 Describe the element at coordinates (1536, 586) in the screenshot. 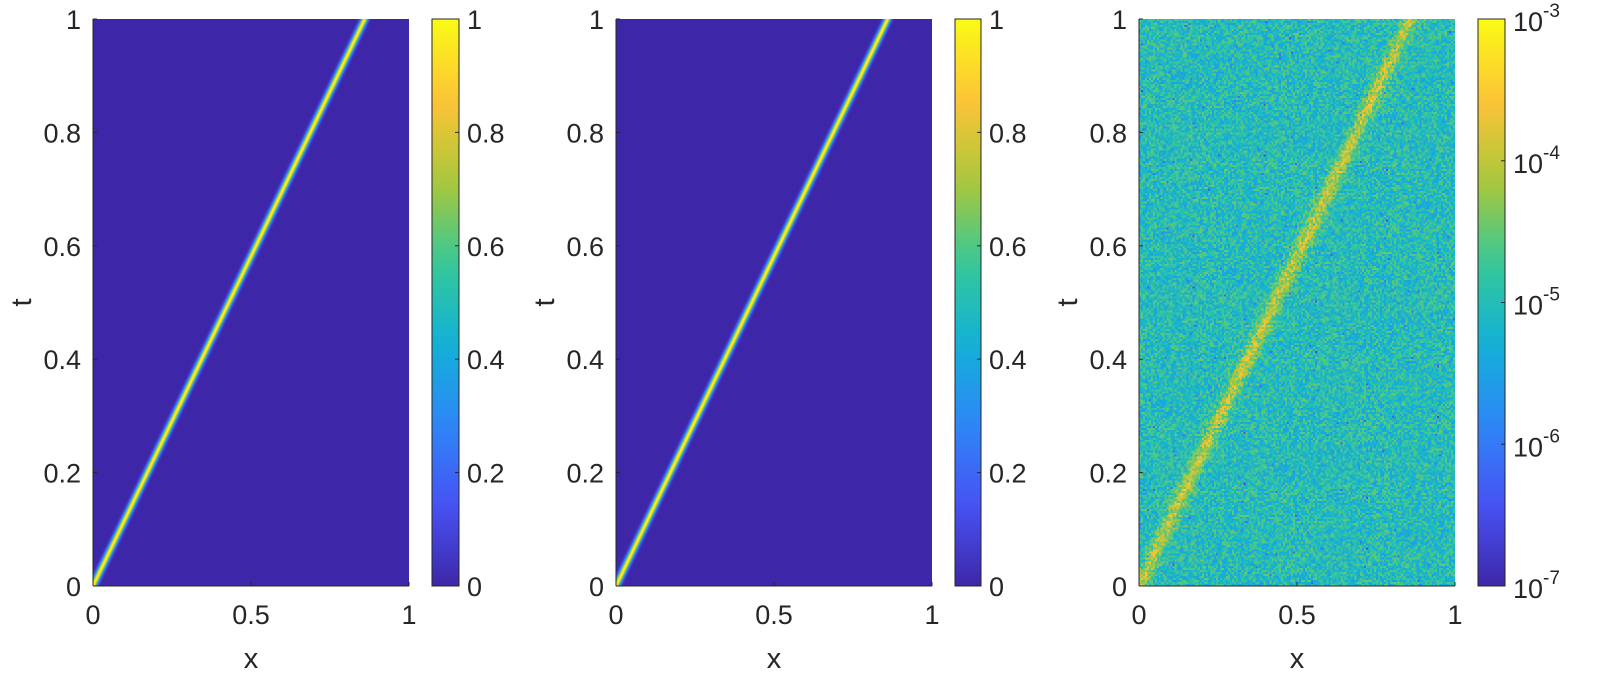

I see `colorbar-tick-label: 10⁻⁷` at that location.